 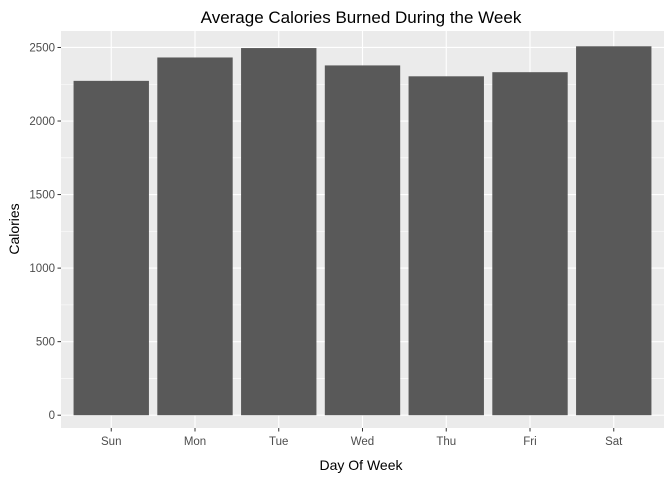 I want to click on y-tick-label: 0, so click(x=52, y=416).